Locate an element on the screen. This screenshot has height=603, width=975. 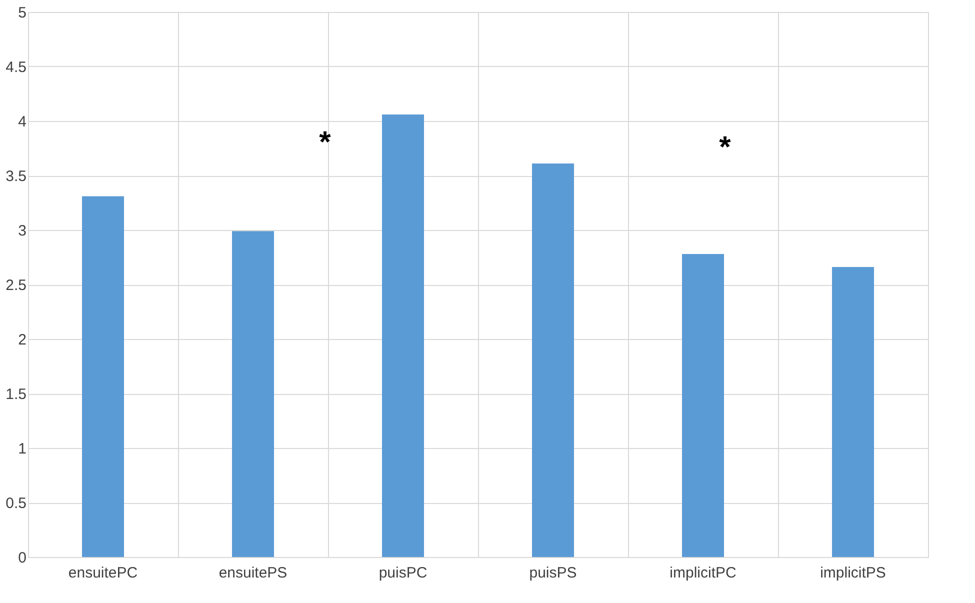
y-tick-label: 3 is located at coordinates (22, 231).